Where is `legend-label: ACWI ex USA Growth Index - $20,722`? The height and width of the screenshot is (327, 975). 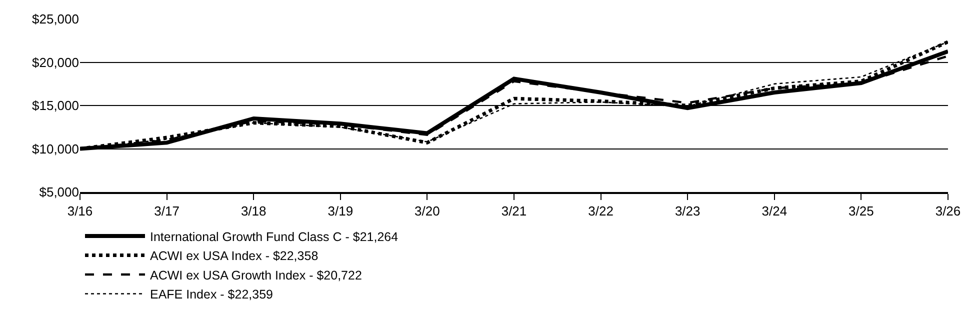
legend-label: ACWI ex USA Growth Index - $20,722 is located at coordinates (256, 275).